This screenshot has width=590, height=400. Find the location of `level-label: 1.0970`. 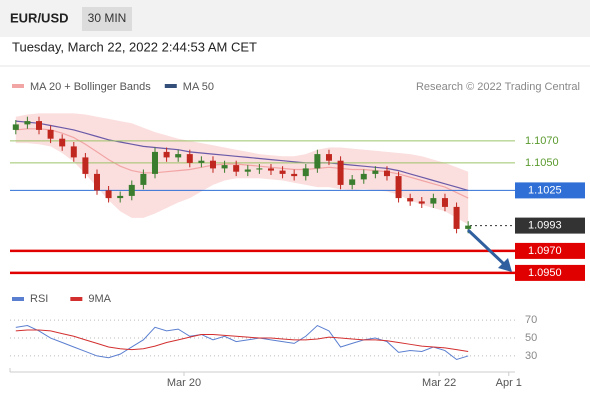

level-label: 1.0970 is located at coordinates (545, 251).